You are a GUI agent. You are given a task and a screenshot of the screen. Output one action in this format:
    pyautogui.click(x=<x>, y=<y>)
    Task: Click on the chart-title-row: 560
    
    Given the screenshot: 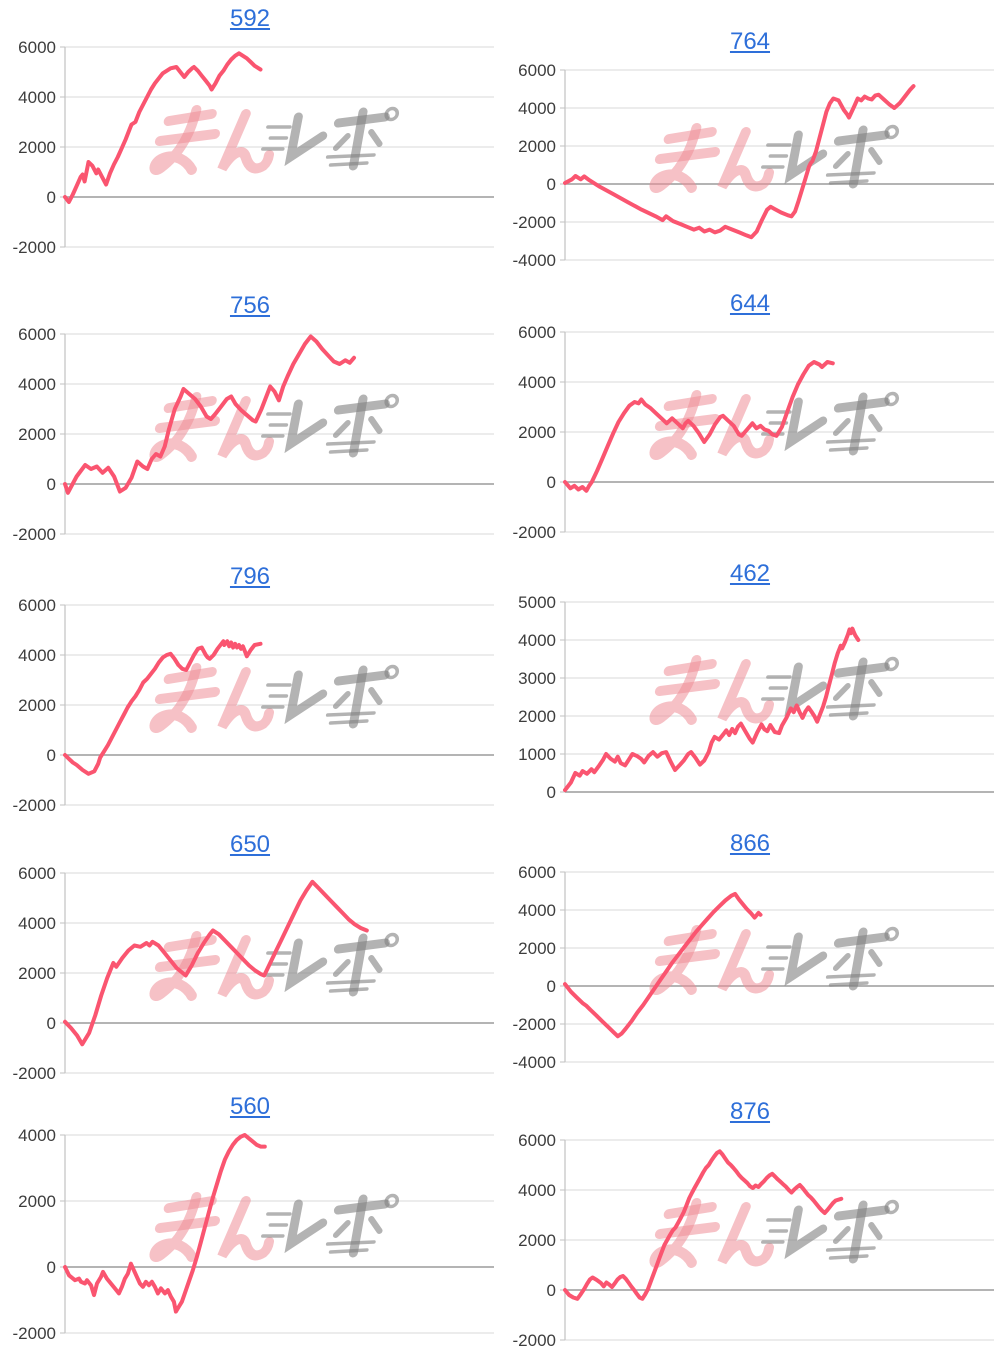 What is the action you would take?
    pyautogui.click(x=250, y=1107)
    